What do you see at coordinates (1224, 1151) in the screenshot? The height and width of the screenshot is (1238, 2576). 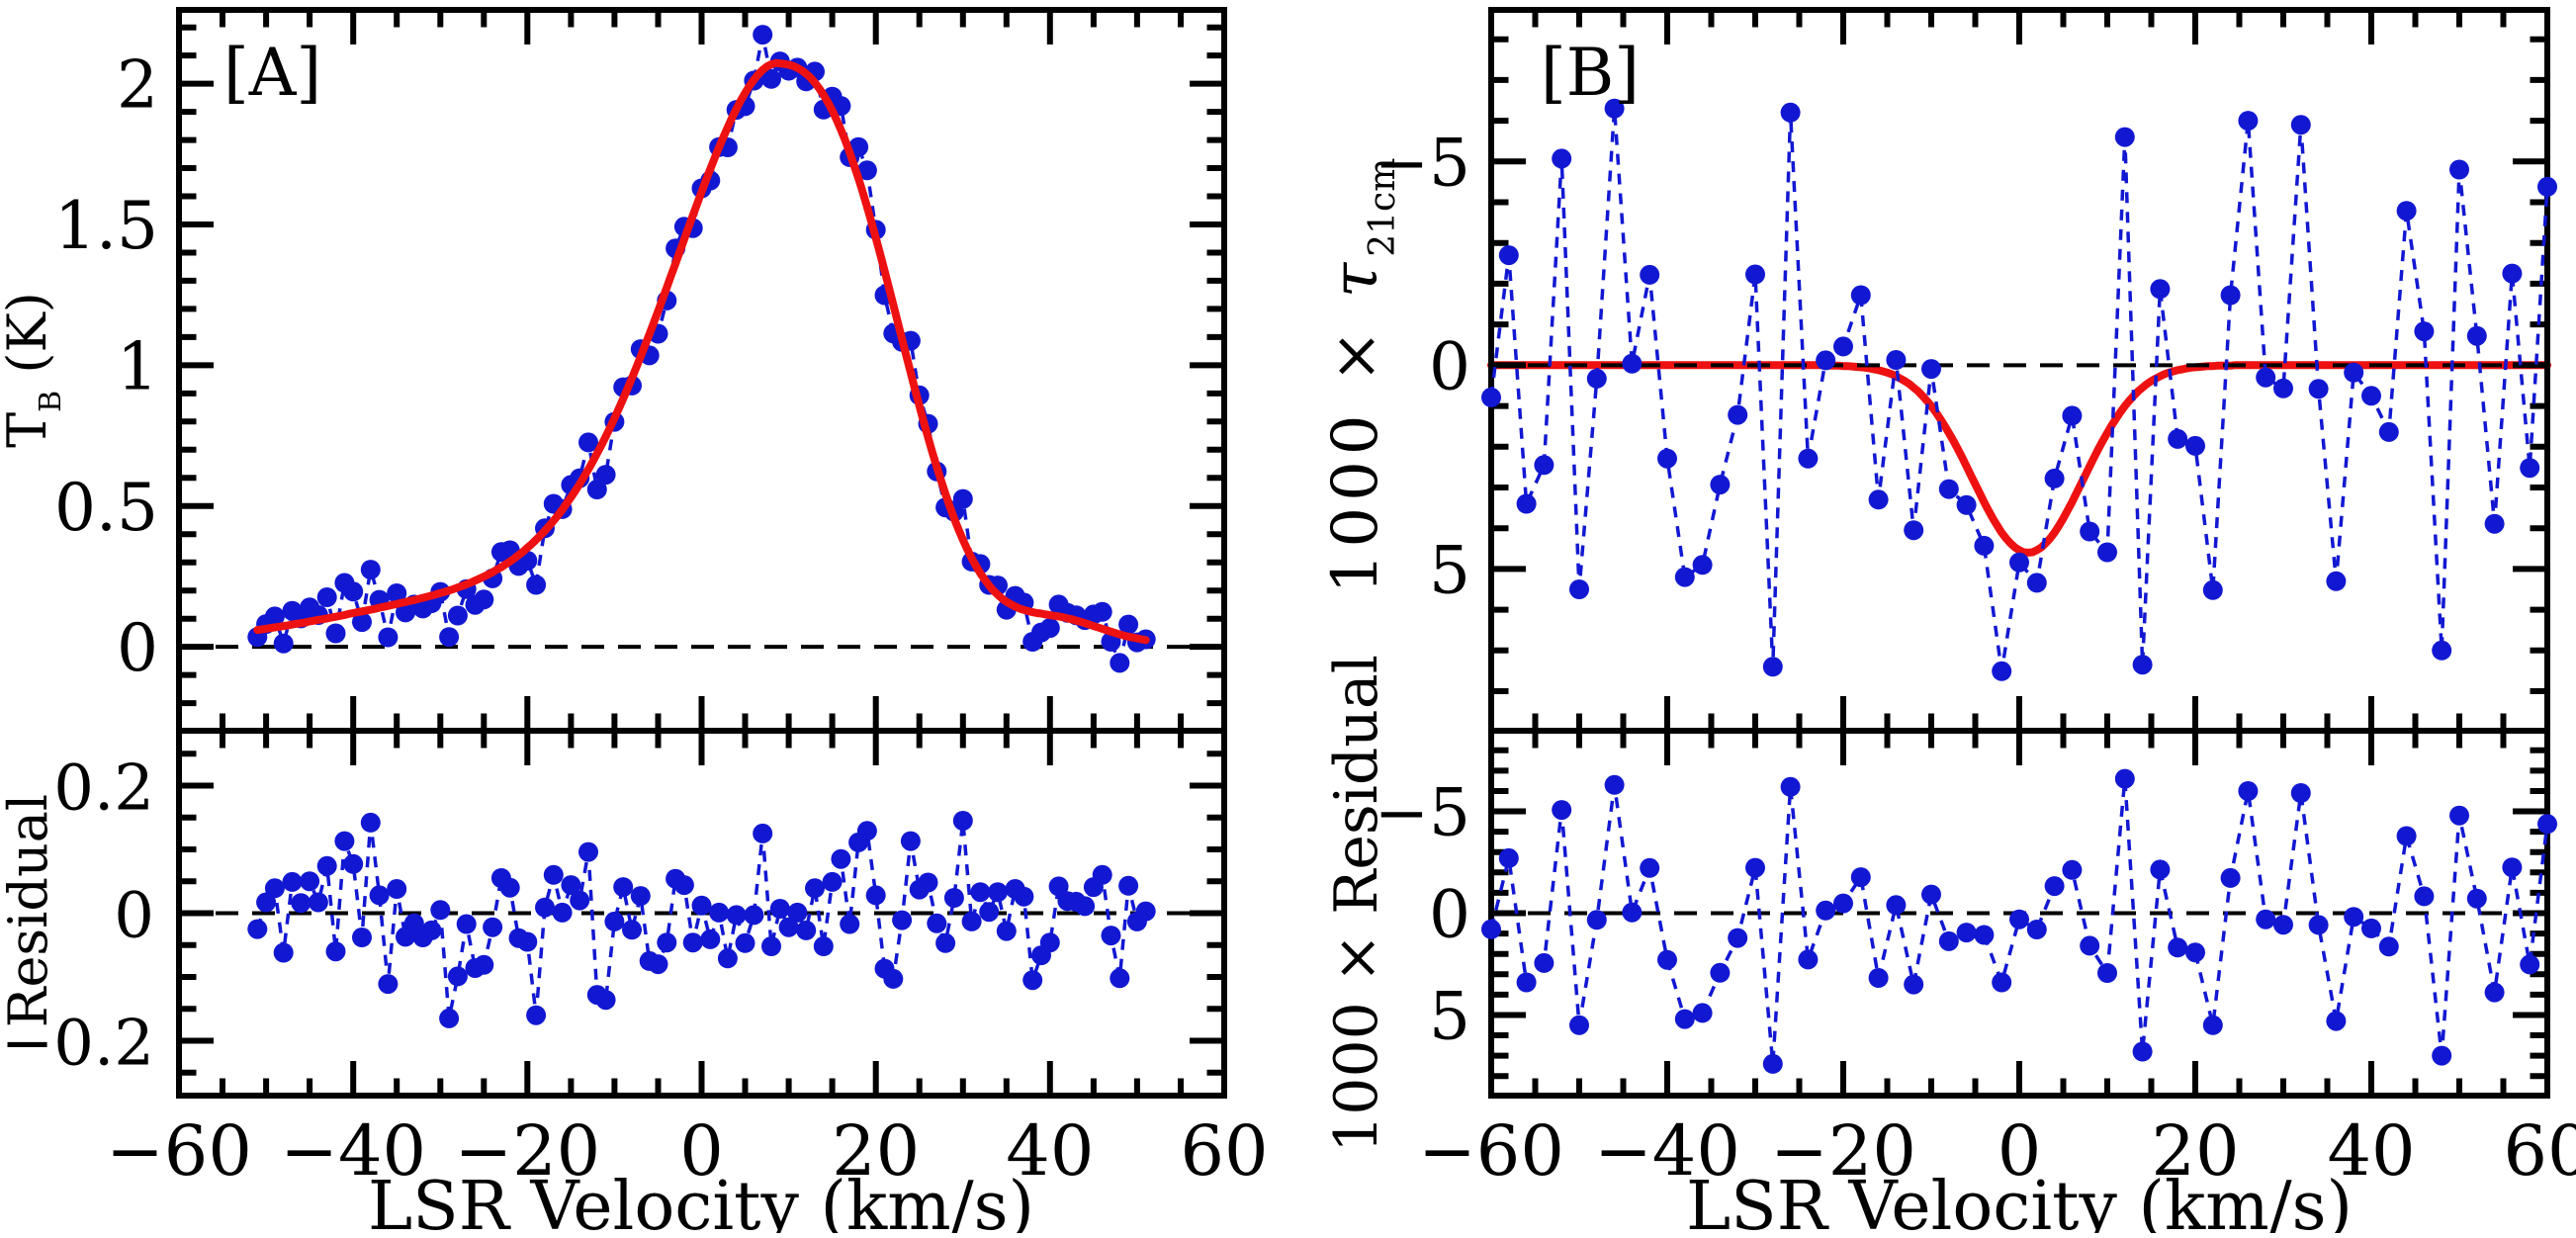 I see `x-tick-label: 60` at bounding box center [1224, 1151].